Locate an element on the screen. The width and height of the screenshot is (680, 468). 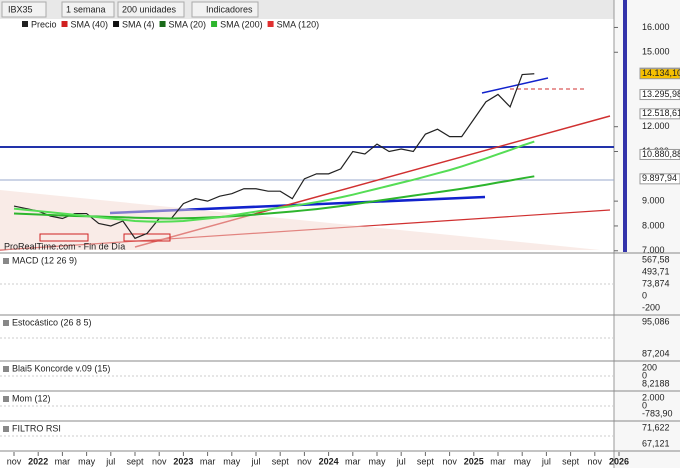
x-tick-label: 2026 is located at coordinates (619, 461).